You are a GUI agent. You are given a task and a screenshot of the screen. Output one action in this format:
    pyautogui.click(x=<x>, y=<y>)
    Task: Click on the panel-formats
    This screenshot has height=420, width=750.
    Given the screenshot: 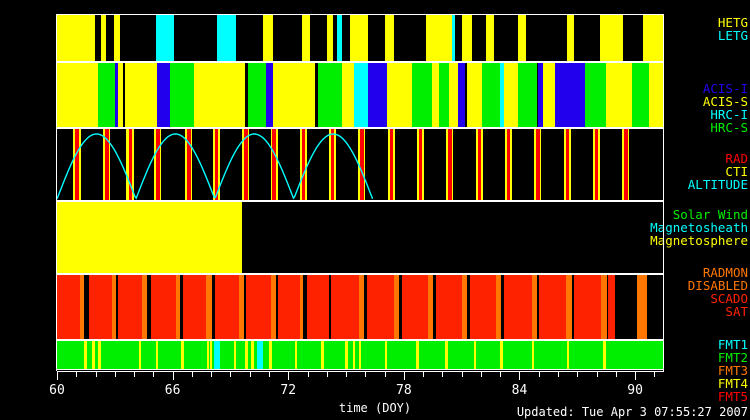 What is the action you would take?
    pyautogui.click(x=360, y=355)
    